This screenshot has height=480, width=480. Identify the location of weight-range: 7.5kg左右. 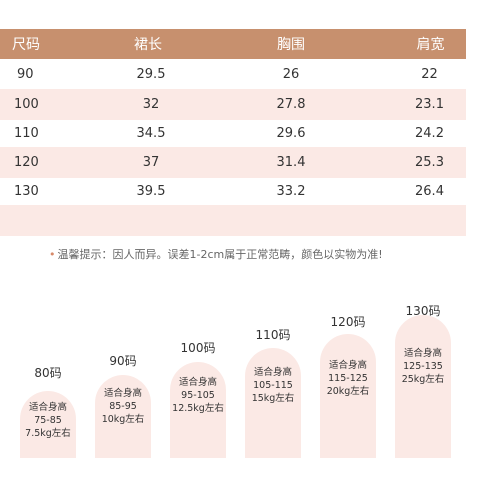
(48, 433).